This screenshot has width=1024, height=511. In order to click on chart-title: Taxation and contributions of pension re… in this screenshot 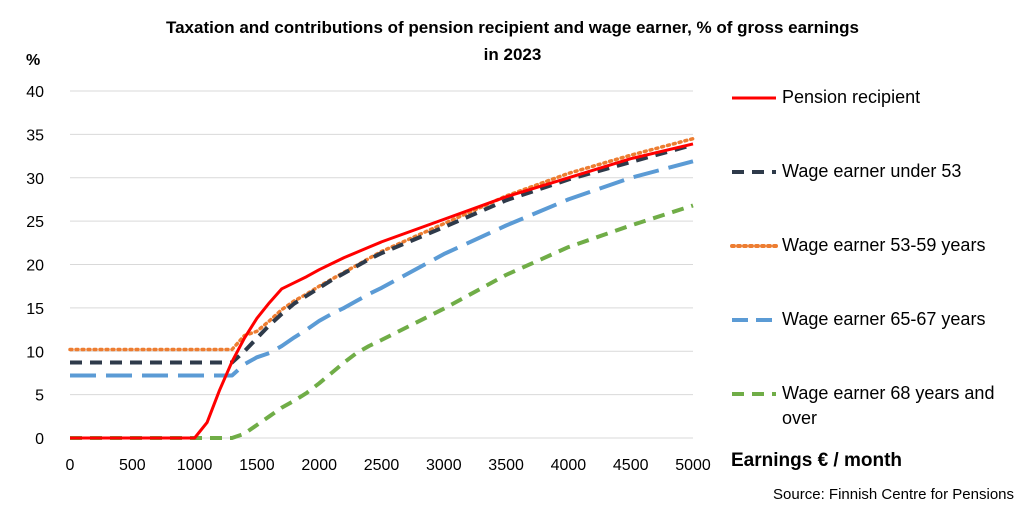, I will do `click(512, 41)`.